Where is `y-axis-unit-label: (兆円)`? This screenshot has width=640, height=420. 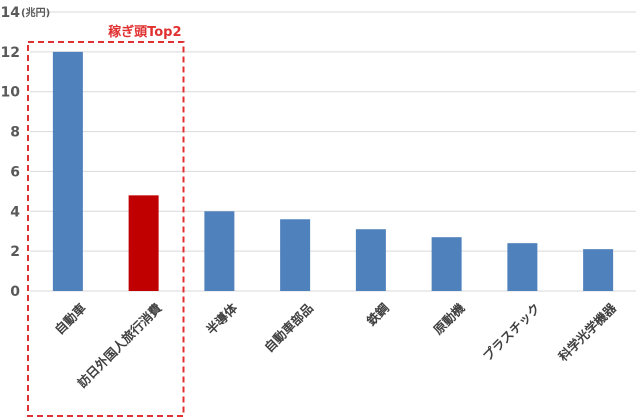
y-axis-unit-label: (兆円) is located at coordinates (35, 12).